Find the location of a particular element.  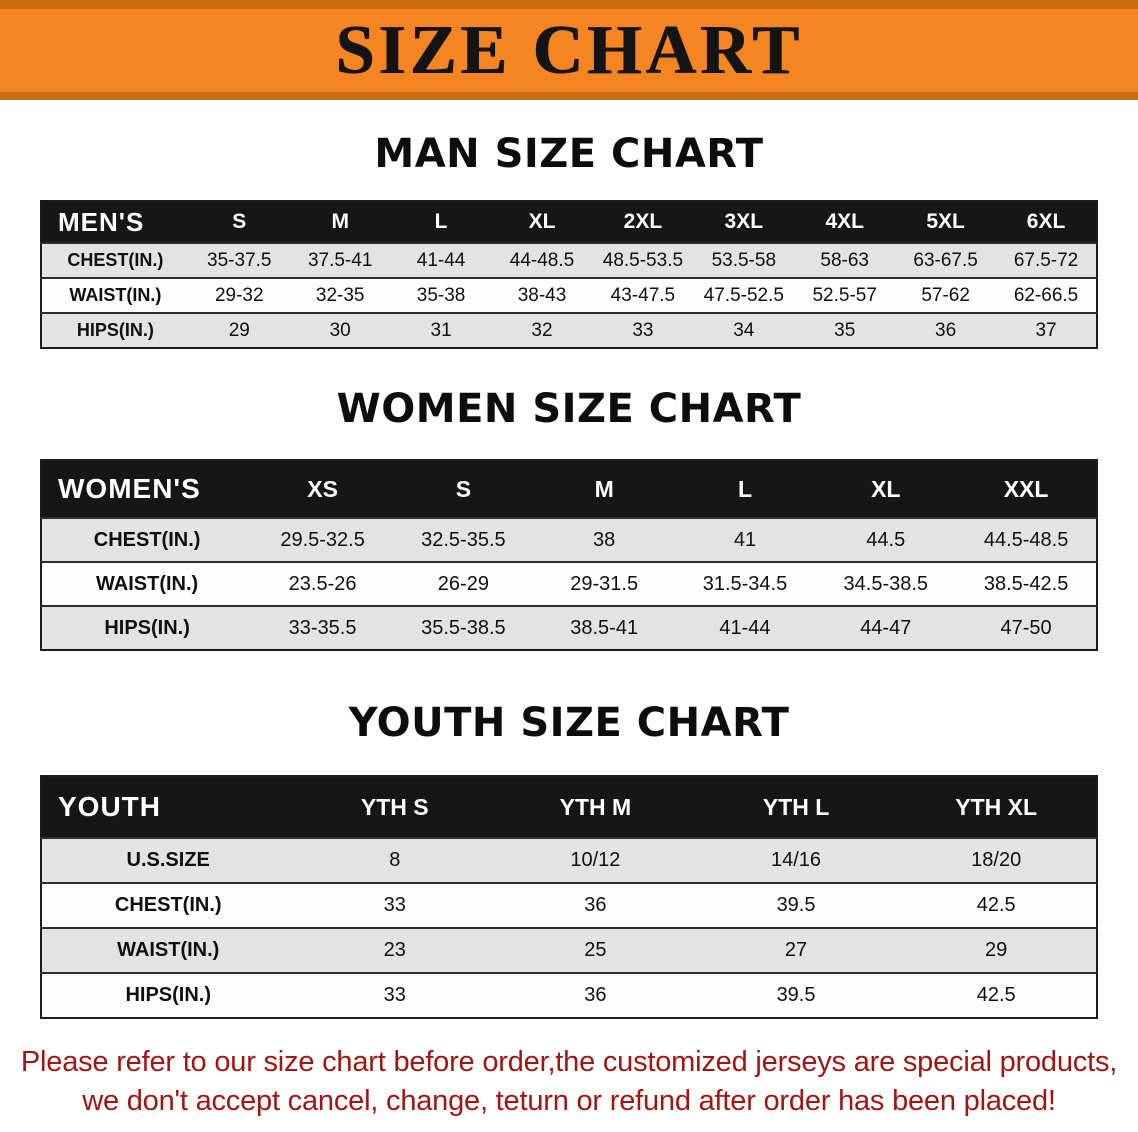

size-value-cell: 35 is located at coordinates (845, 330).